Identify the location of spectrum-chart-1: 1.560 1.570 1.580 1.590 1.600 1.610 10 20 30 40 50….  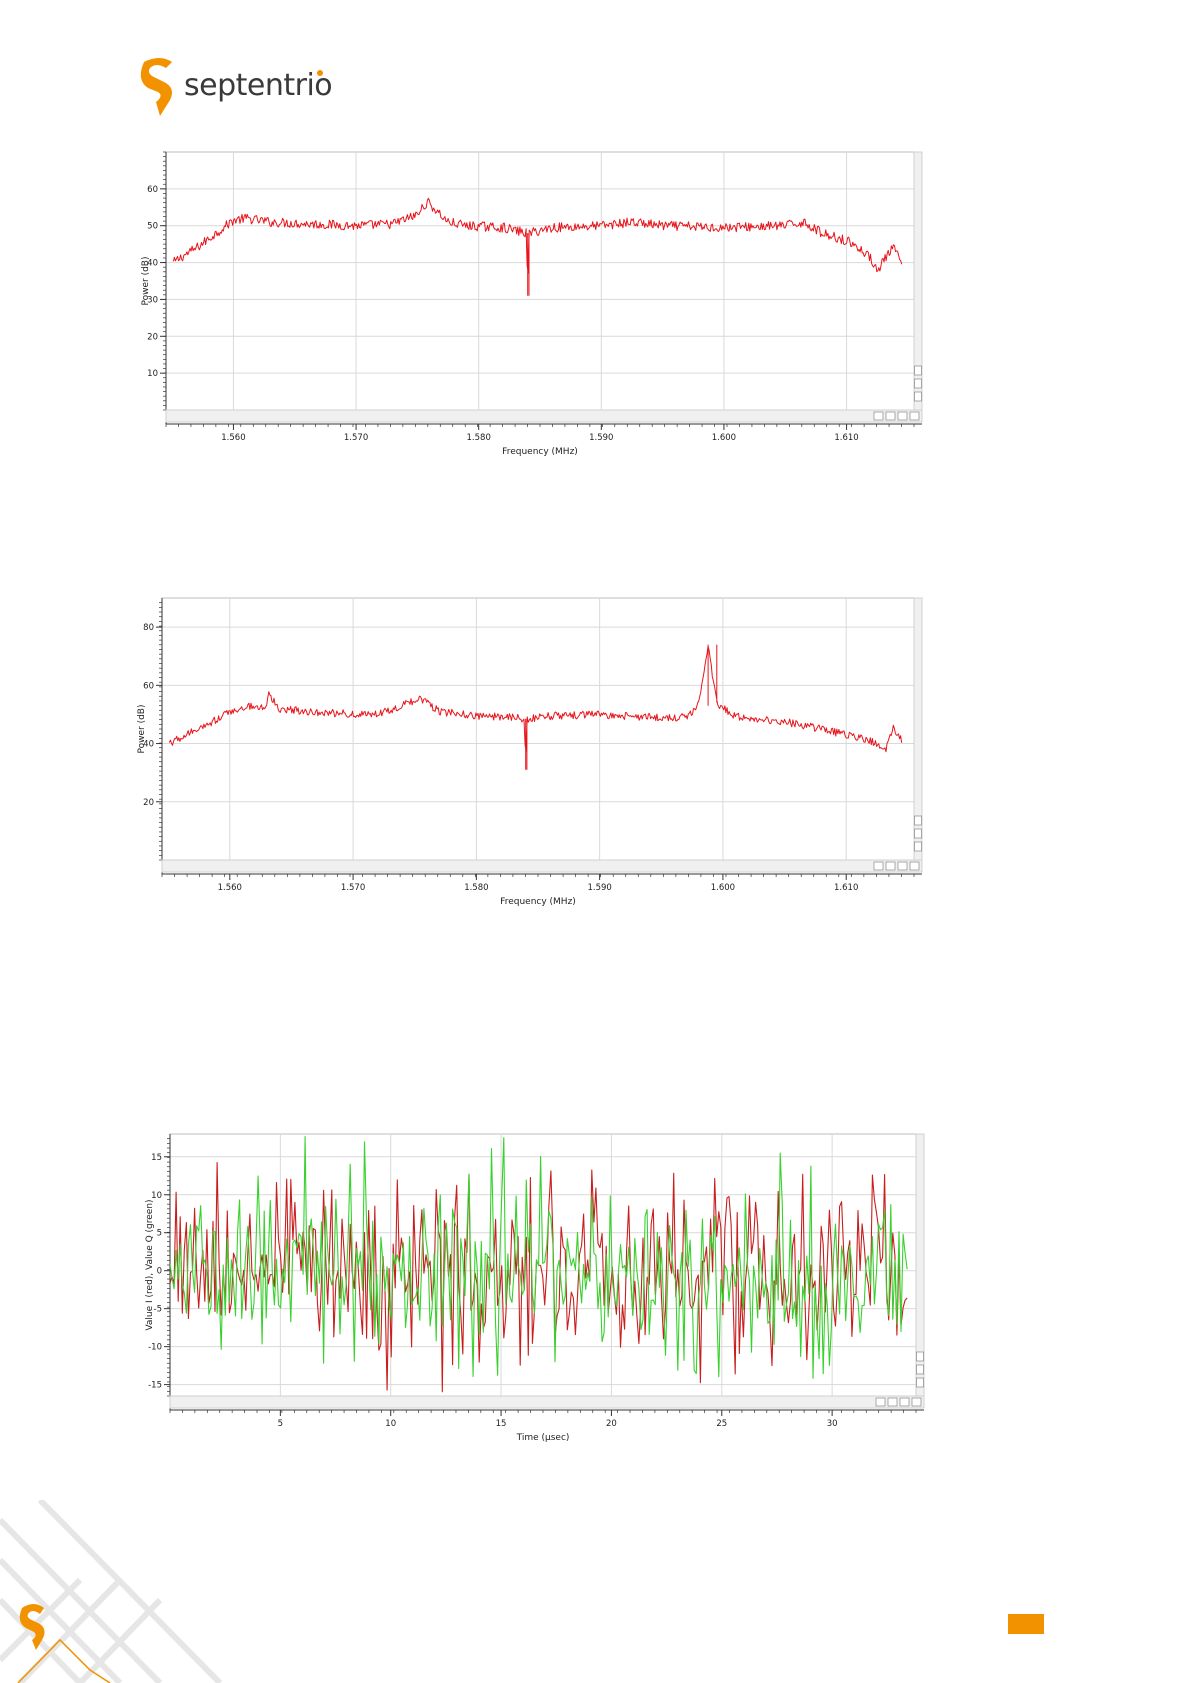
(540, 318).